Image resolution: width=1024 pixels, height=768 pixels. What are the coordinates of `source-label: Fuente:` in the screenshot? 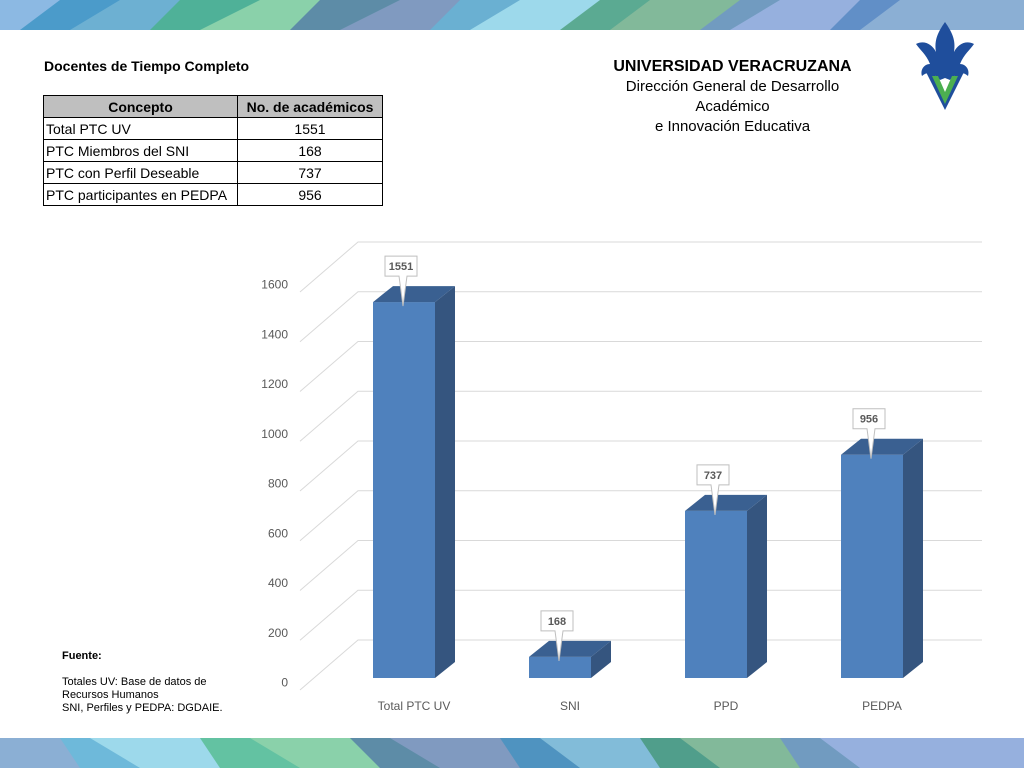 It's located at (82, 656).